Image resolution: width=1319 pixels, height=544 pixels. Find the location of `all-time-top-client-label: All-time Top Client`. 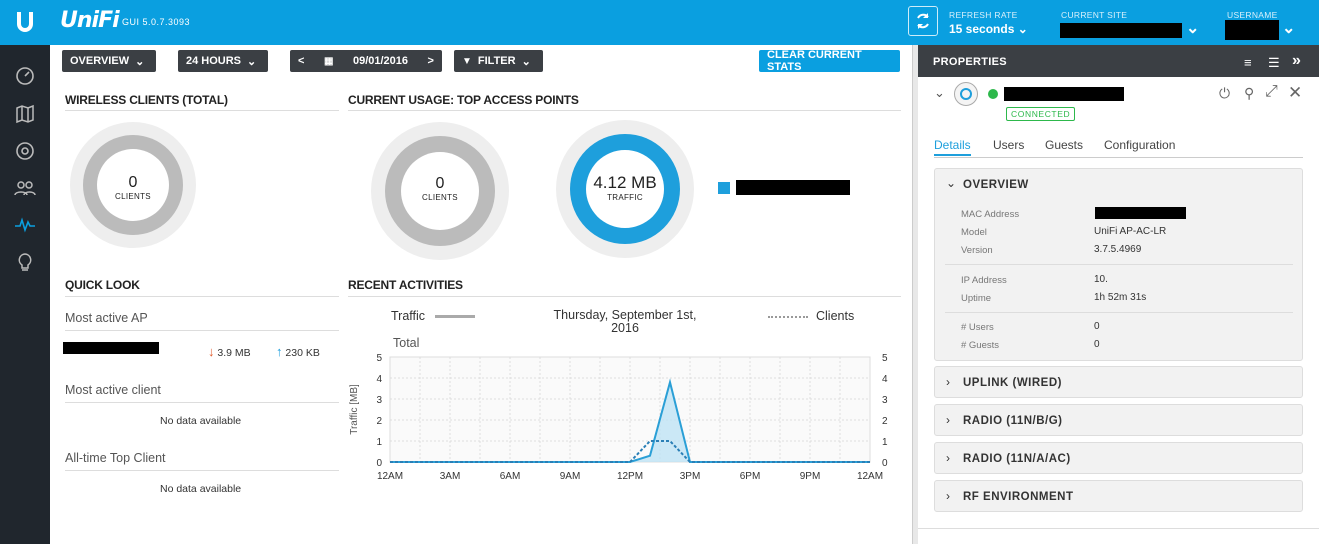

all-time-top-client-label: All-time Top Client is located at coordinates (115, 458).